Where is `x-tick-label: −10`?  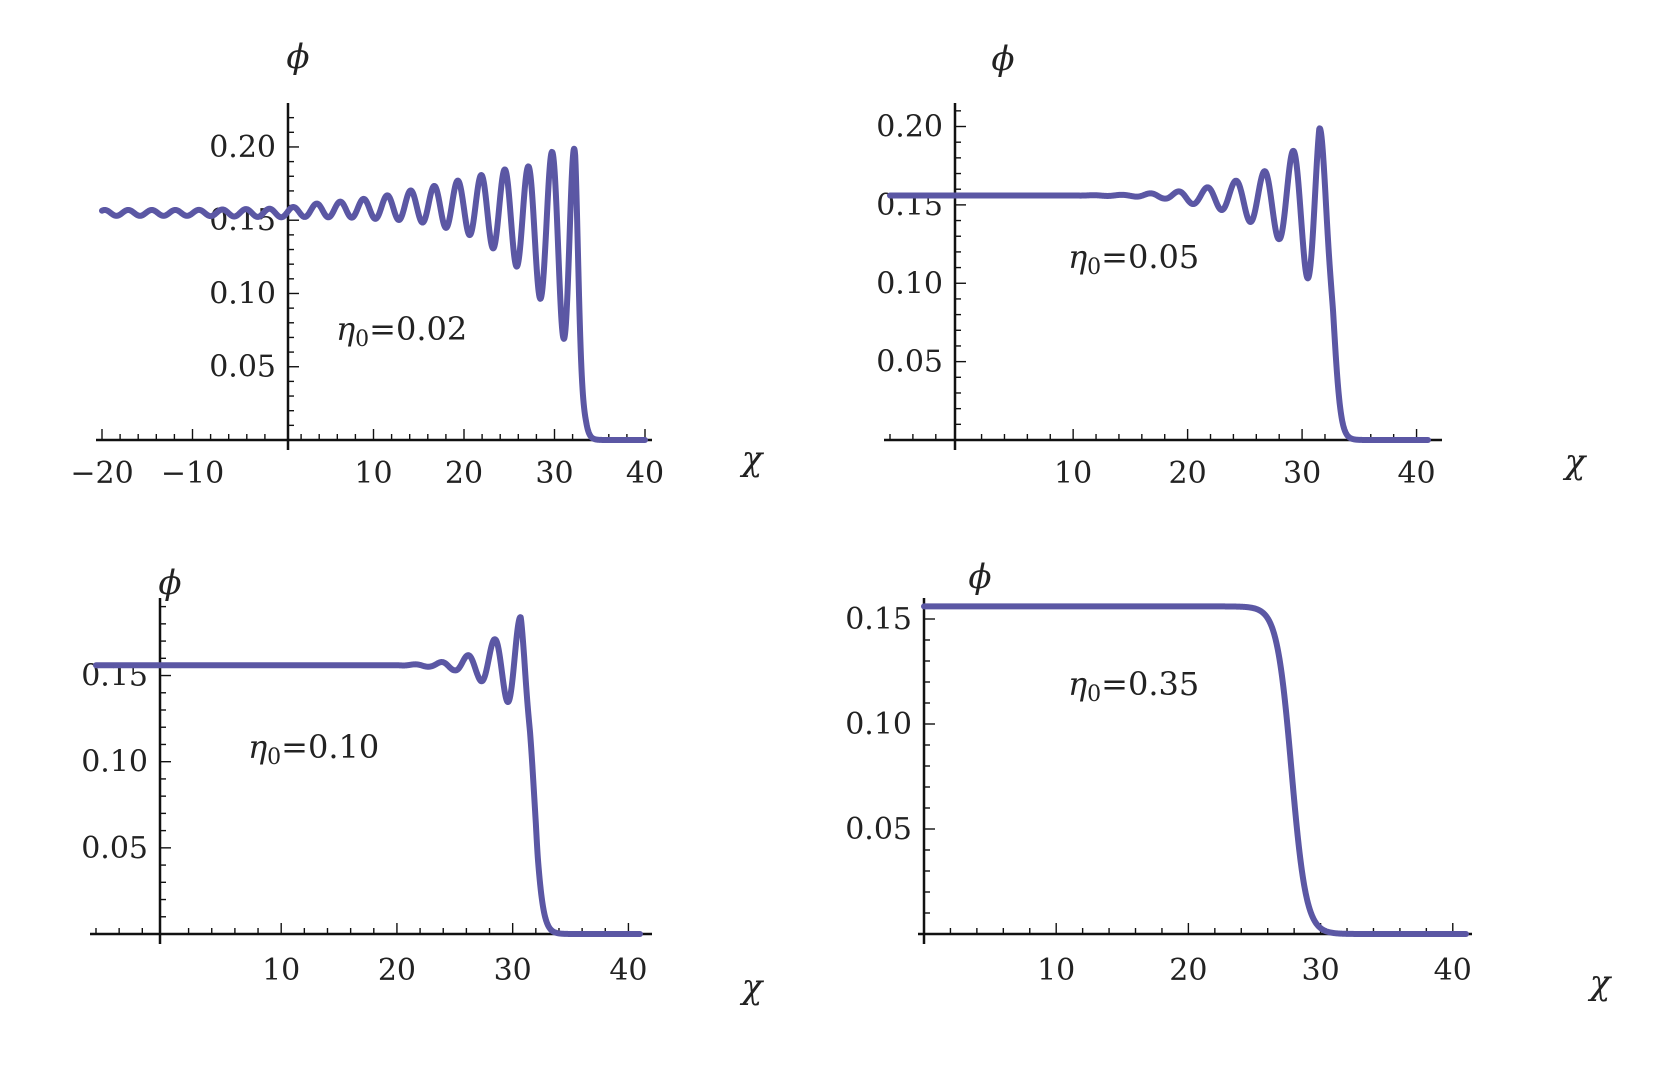 x-tick-label: −10 is located at coordinates (192, 473).